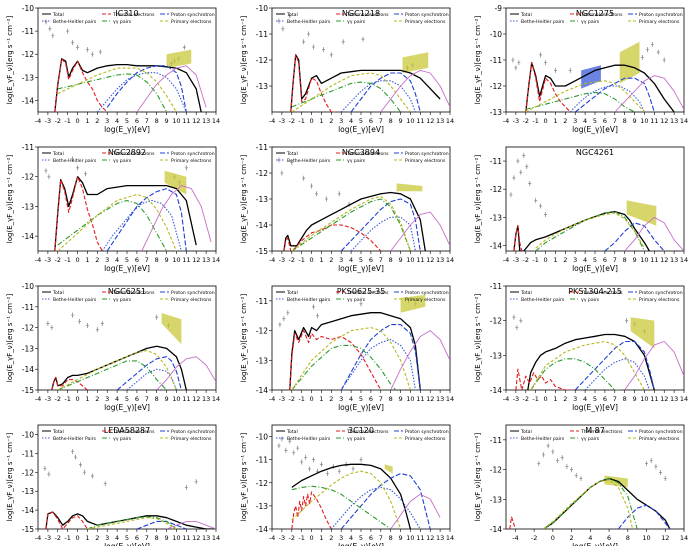 This screenshot has width=694, height=546. I want to click on panel-ic310-ylabel: log(E_γF_ν)[erg s⁻¹ cm⁻²], so click(10, 60).